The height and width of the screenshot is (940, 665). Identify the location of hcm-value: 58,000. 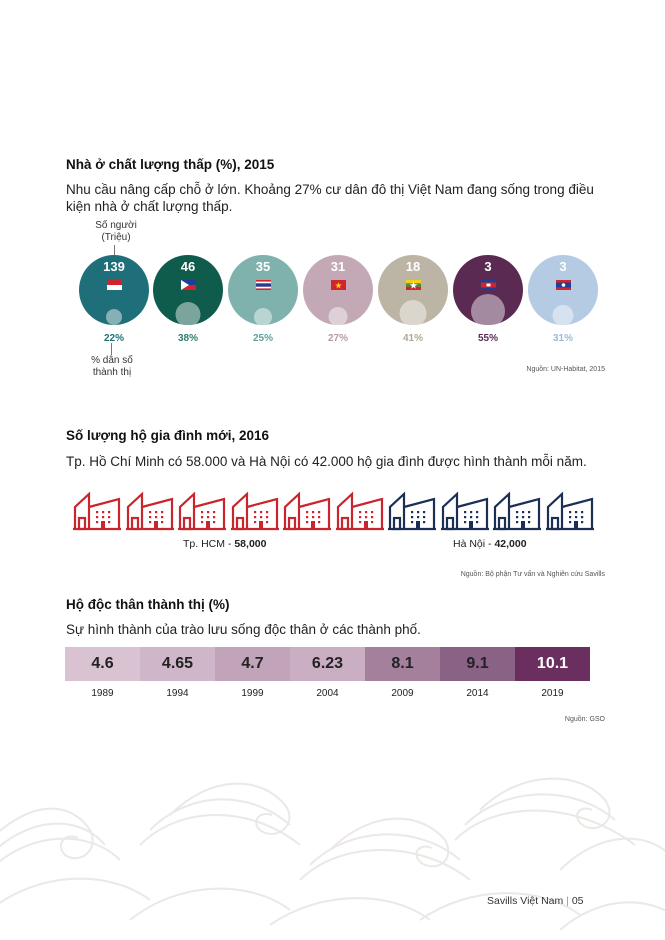
(250, 544).